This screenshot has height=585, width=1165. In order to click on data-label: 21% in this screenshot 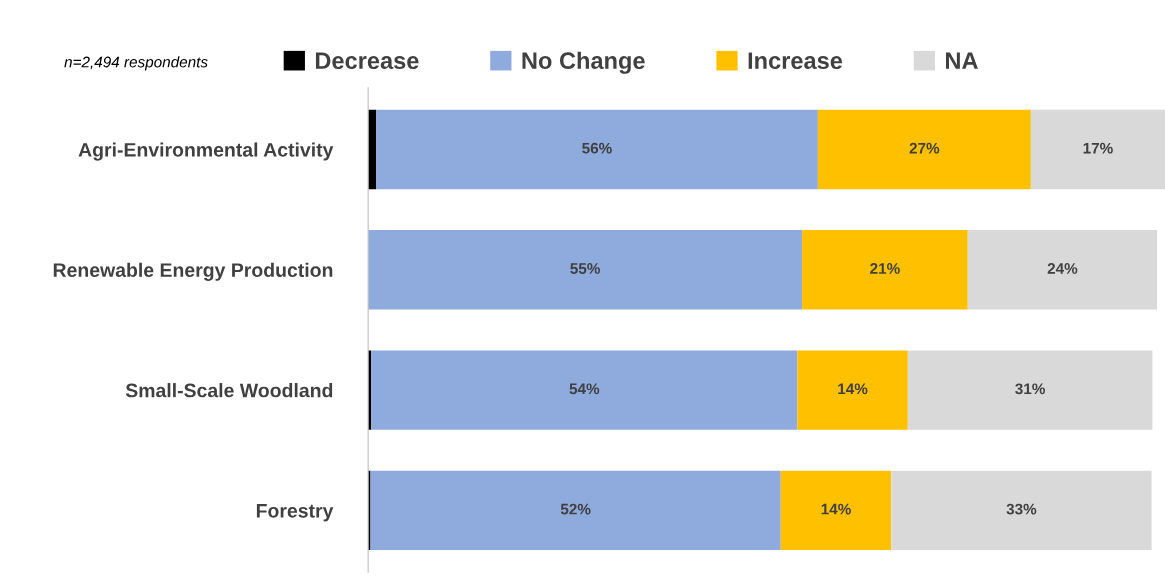, I will do `click(885, 268)`.